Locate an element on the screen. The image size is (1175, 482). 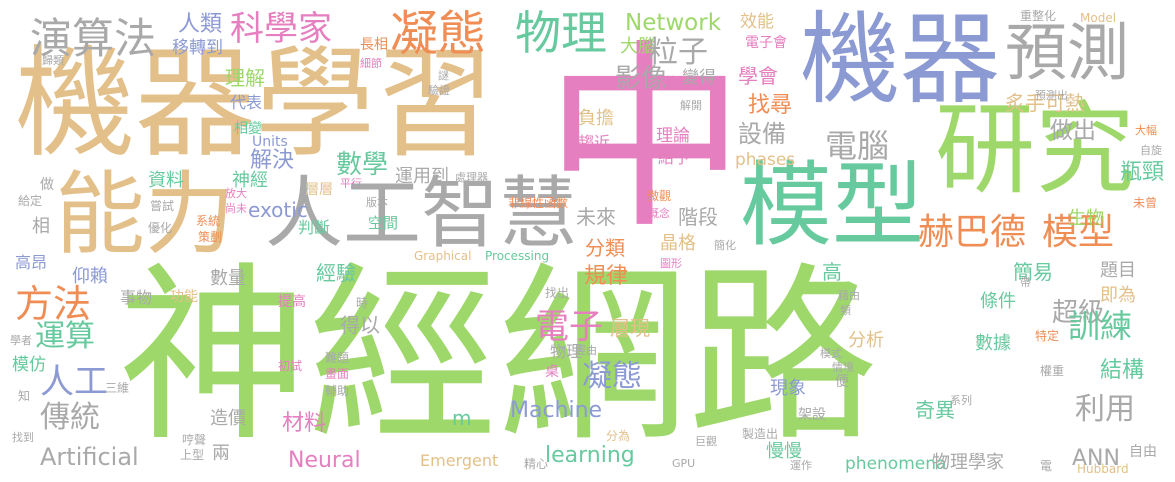
cloud-word: 相 is located at coordinates (41, 226).